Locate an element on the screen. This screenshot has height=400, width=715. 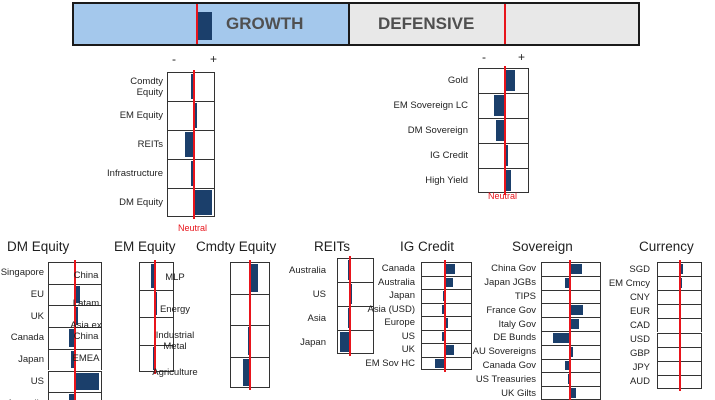
dm-equity-label-uk: UK is located at coordinates (37, 316).